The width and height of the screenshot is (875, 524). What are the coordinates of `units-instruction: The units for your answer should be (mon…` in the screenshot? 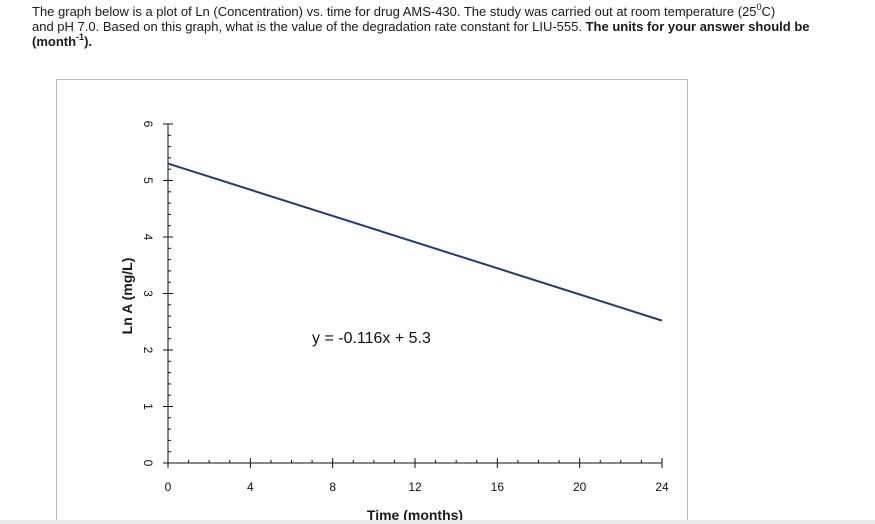 It's located at (421, 34).